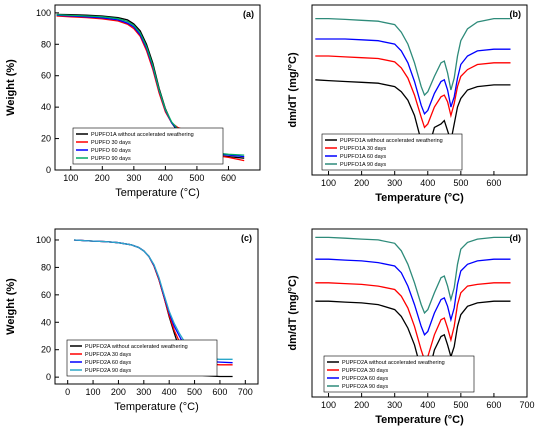  What do you see at coordinates (248, 14) in the screenshot?
I see `panel-label: (a)` at bounding box center [248, 14].